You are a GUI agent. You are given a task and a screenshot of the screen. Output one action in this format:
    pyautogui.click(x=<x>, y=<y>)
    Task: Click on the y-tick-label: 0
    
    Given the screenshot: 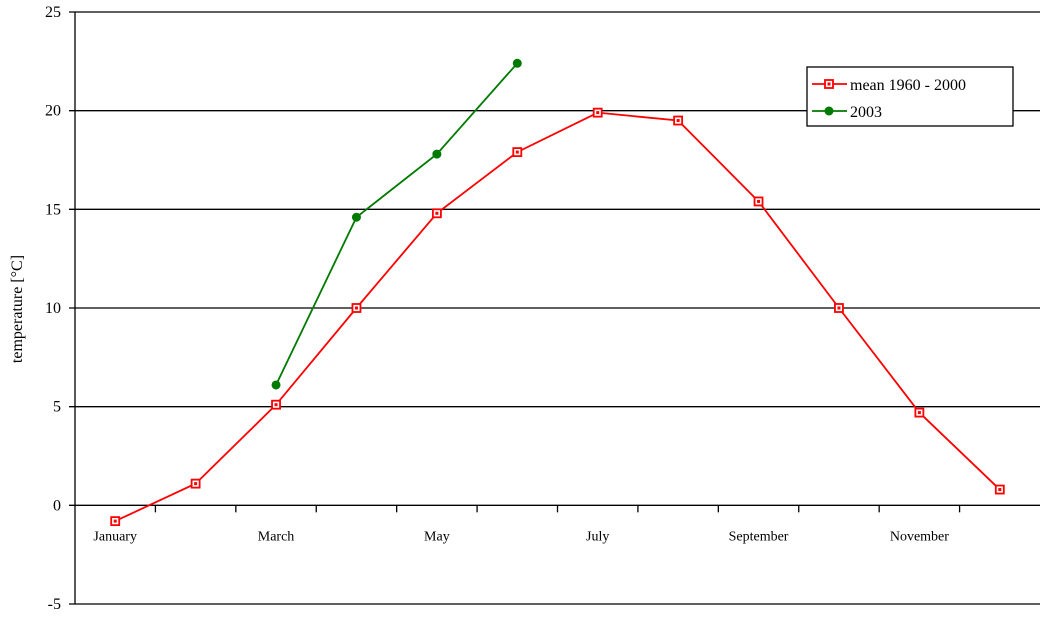 What is the action you would take?
    pyautogui.click(x=57, y=505)
    